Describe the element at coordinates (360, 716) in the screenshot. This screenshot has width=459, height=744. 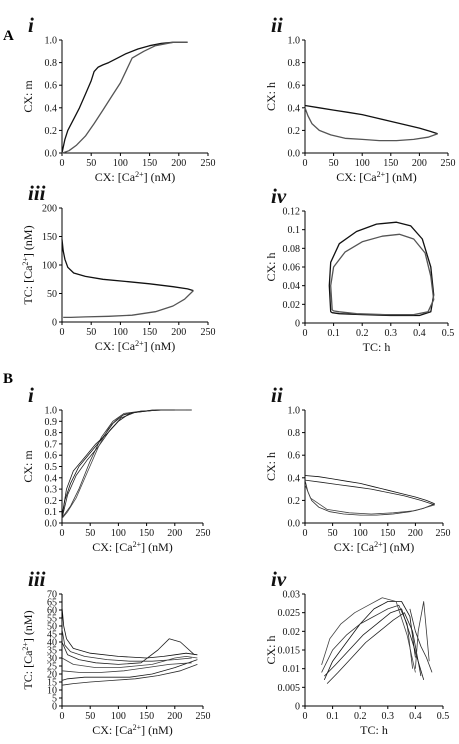
I see `x-tick-label: 0.2` at that location.